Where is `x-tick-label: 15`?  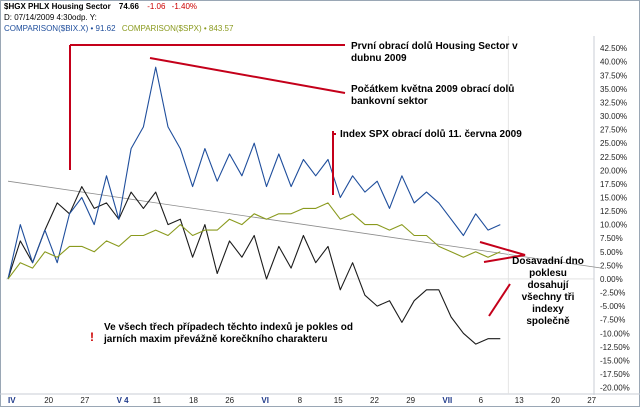
x-tick-label: 15 is located at coordinates (338, 400).